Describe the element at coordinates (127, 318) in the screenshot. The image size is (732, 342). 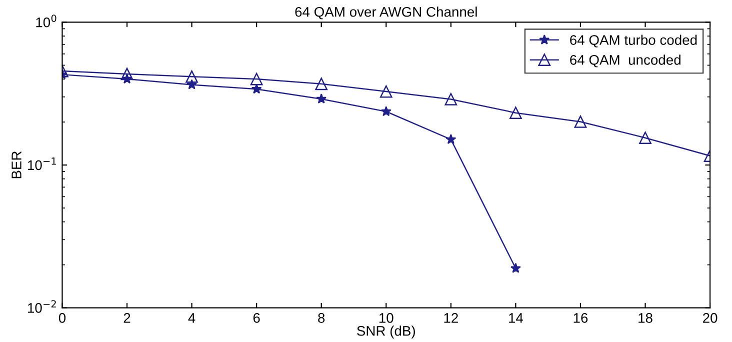
I see `x-tick-label: 2` at that location.